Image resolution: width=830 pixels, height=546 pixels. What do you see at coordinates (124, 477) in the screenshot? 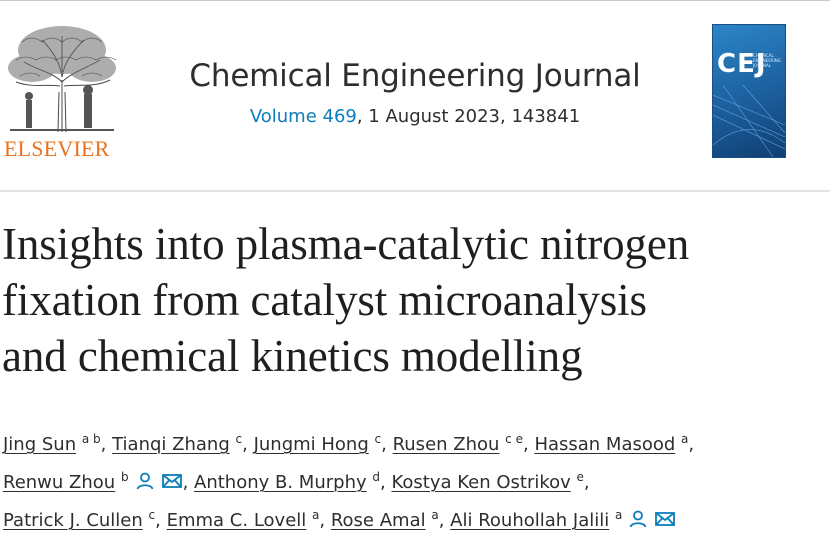
I see `author-affiliation: b` at bounding box center [124, 477].